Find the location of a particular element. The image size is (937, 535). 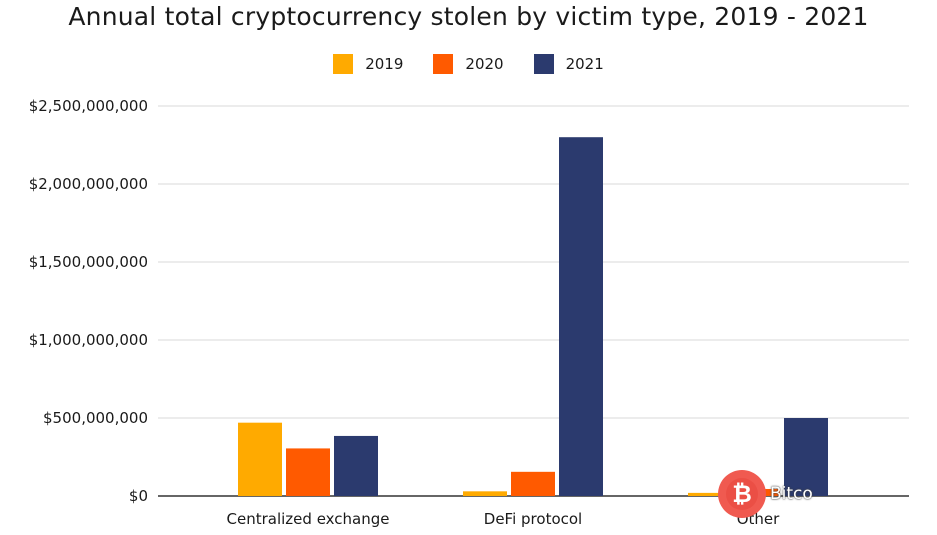

legend-item-2021: 2021 is located at coordinates (568, 64).